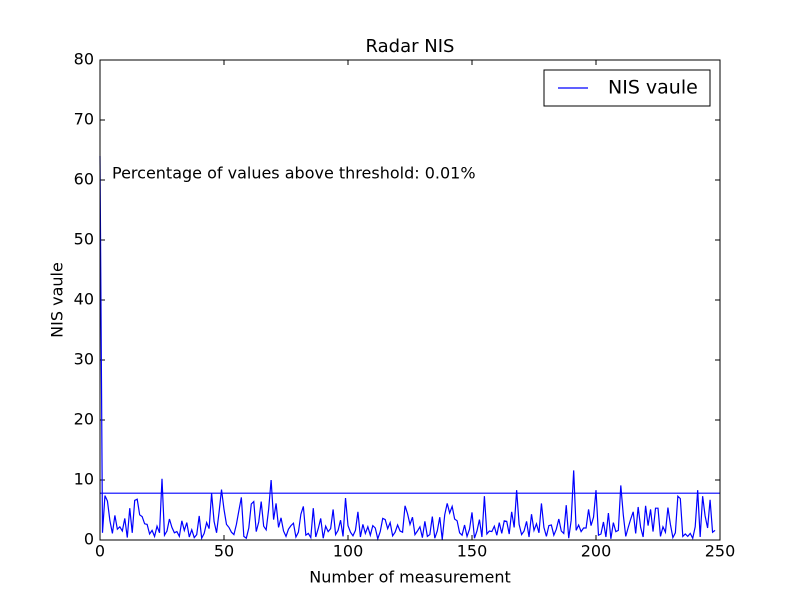 The image size is (800, 600). What do you see at coordinates (410, 577) in the screenshot?
I see `x-axis-label: Number of measurement` at bounding box center [410, 577].